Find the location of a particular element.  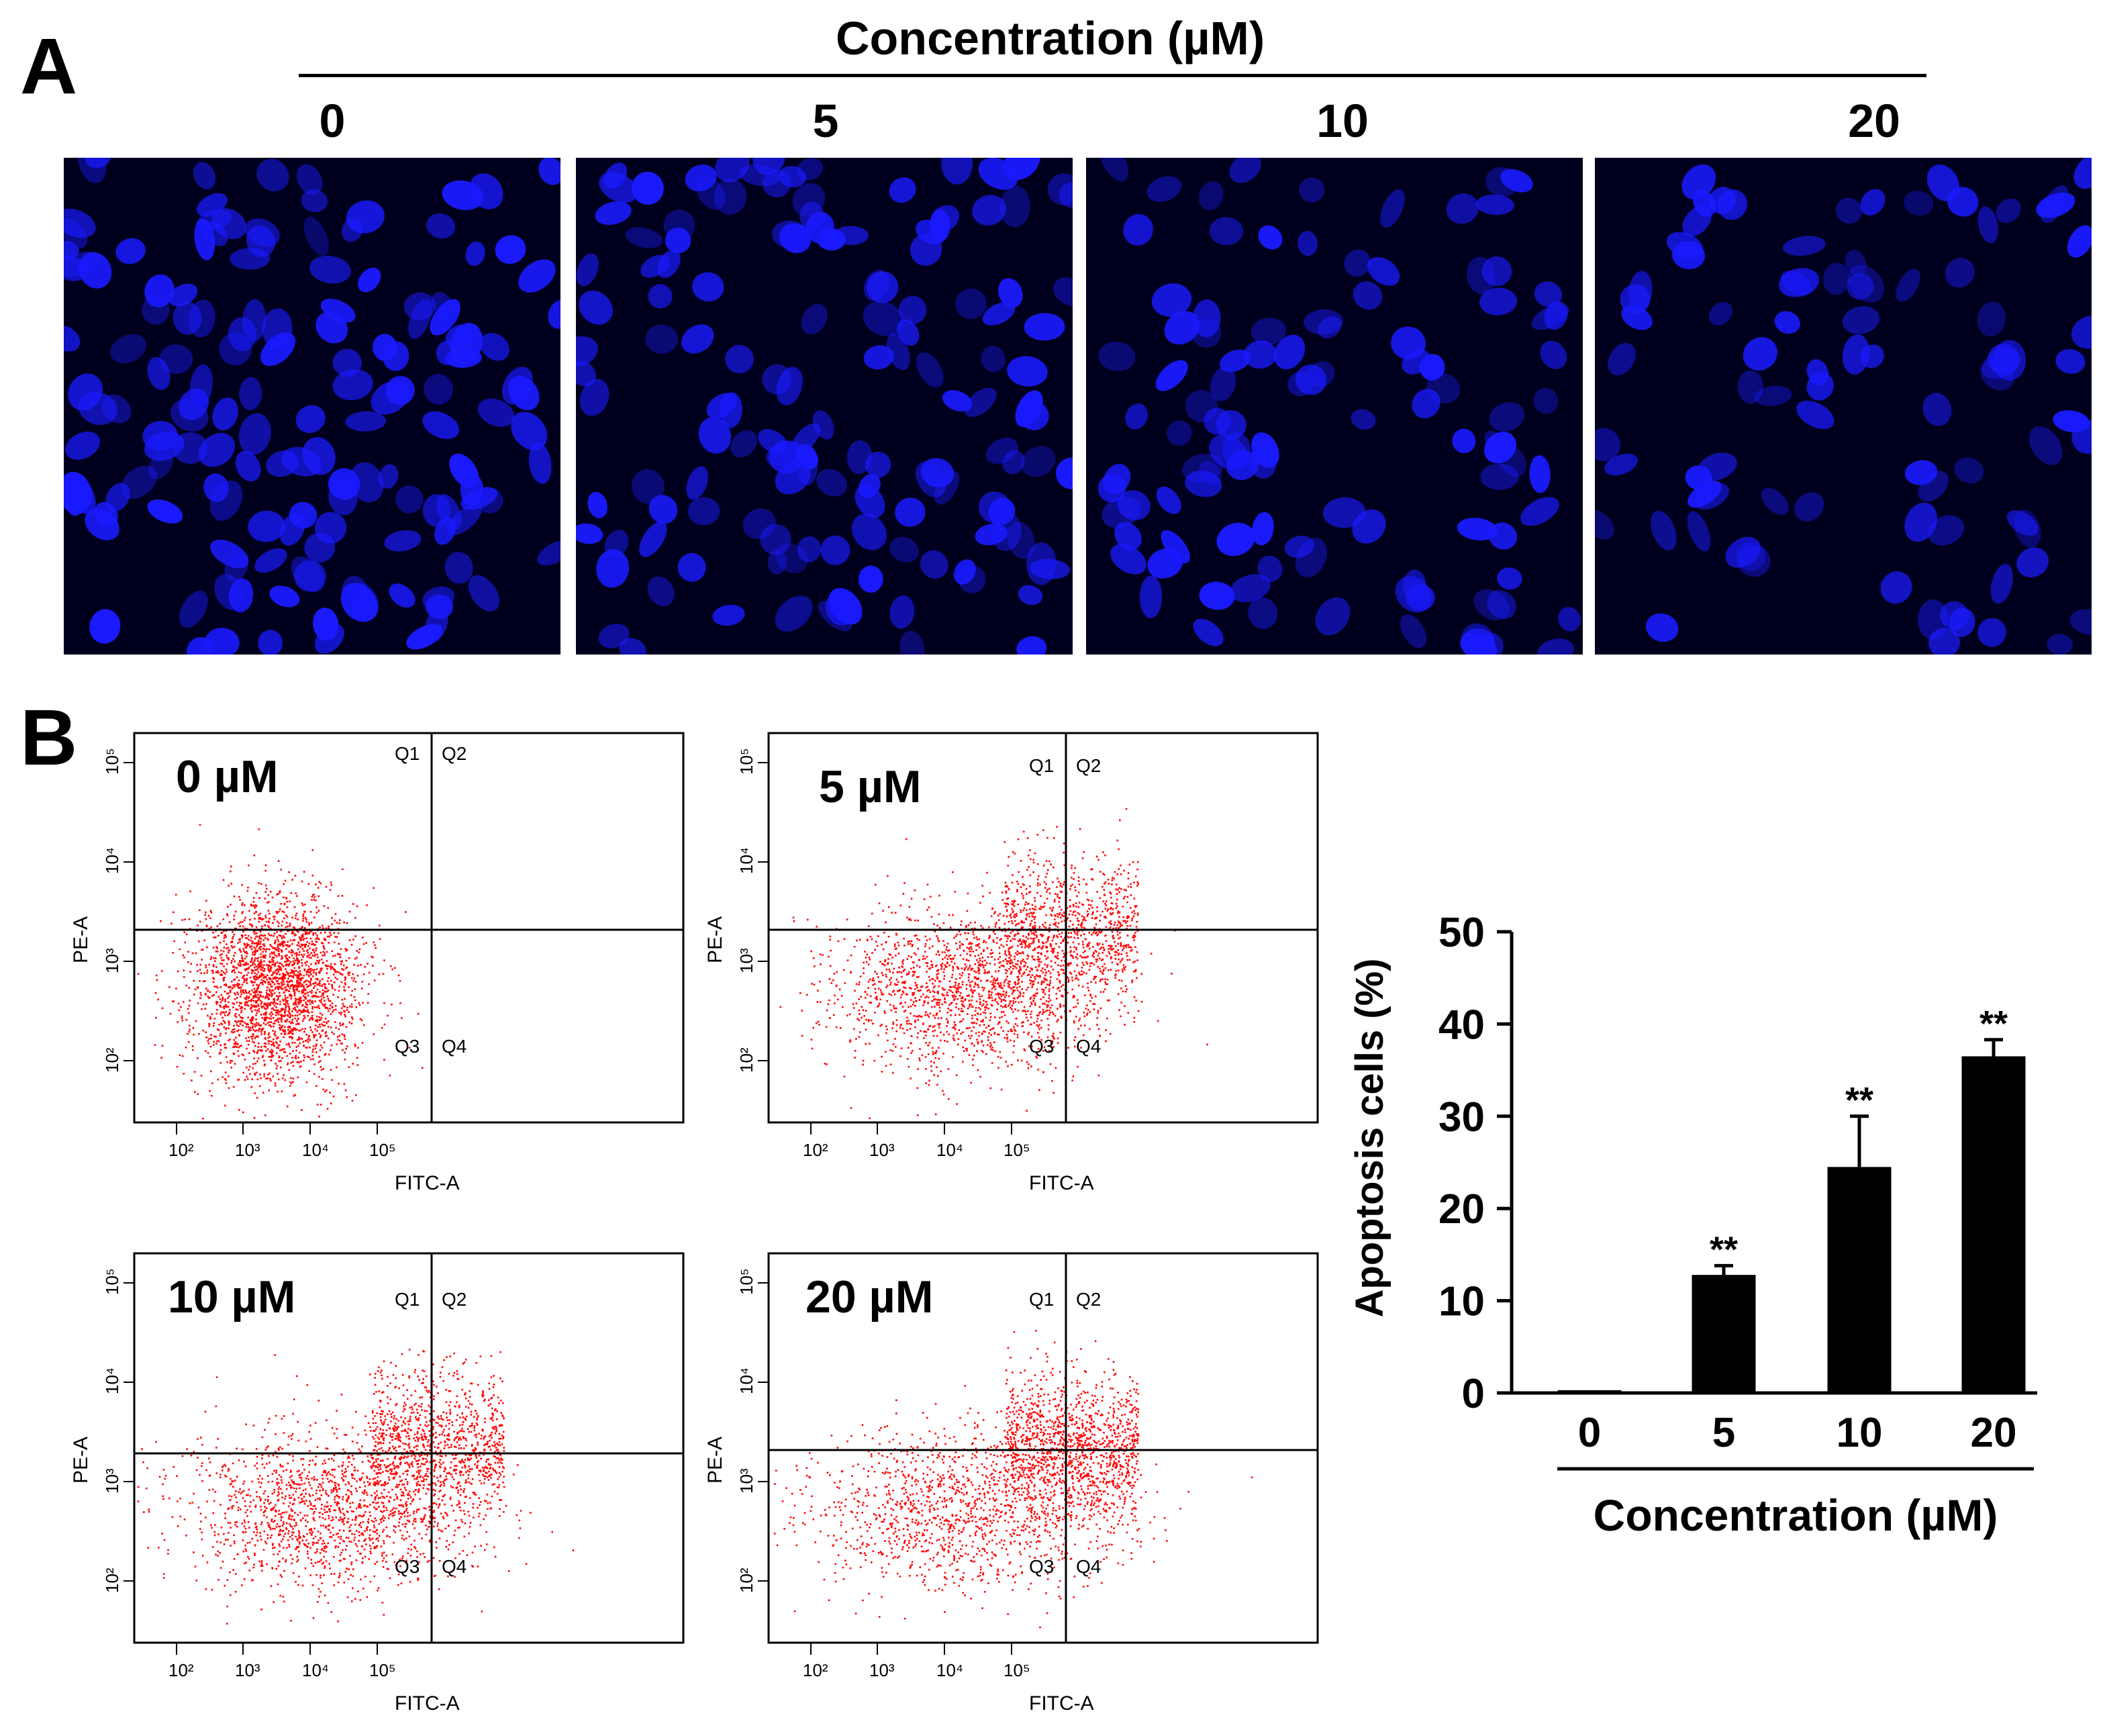

panel-a-letter: A is located at coordinates (49, 66).